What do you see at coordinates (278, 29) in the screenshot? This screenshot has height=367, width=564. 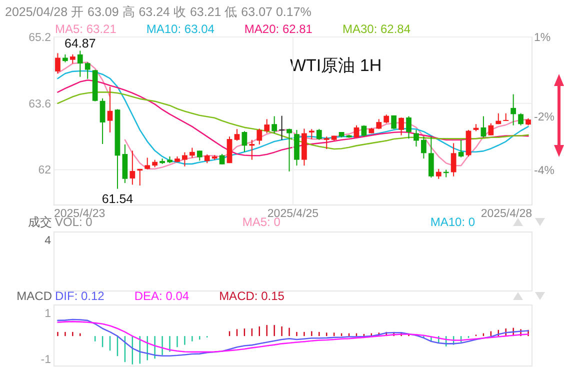 I see `text: MA20: 62.81` at bounding box center [278, 29].